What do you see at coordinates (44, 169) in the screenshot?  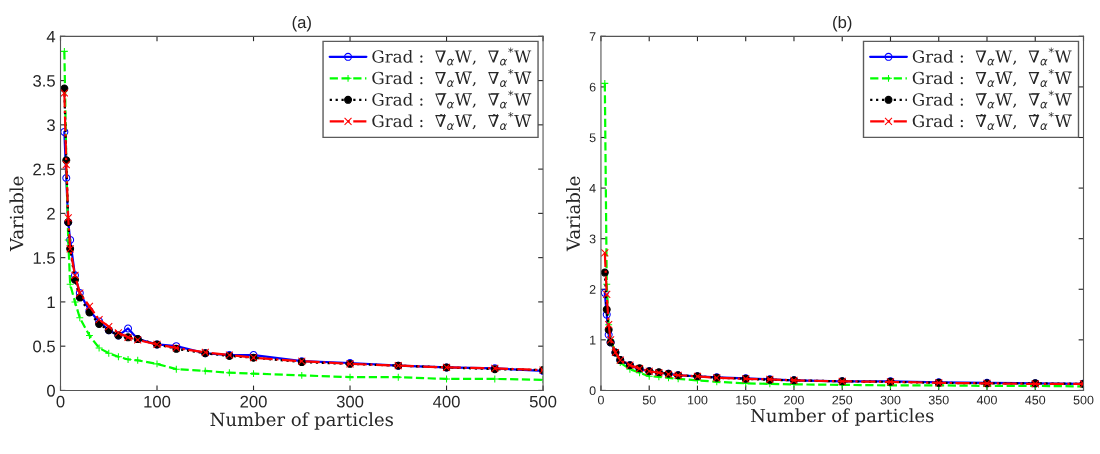 I see `y-tick-label: 2.5` at bounding box center [44, 169].